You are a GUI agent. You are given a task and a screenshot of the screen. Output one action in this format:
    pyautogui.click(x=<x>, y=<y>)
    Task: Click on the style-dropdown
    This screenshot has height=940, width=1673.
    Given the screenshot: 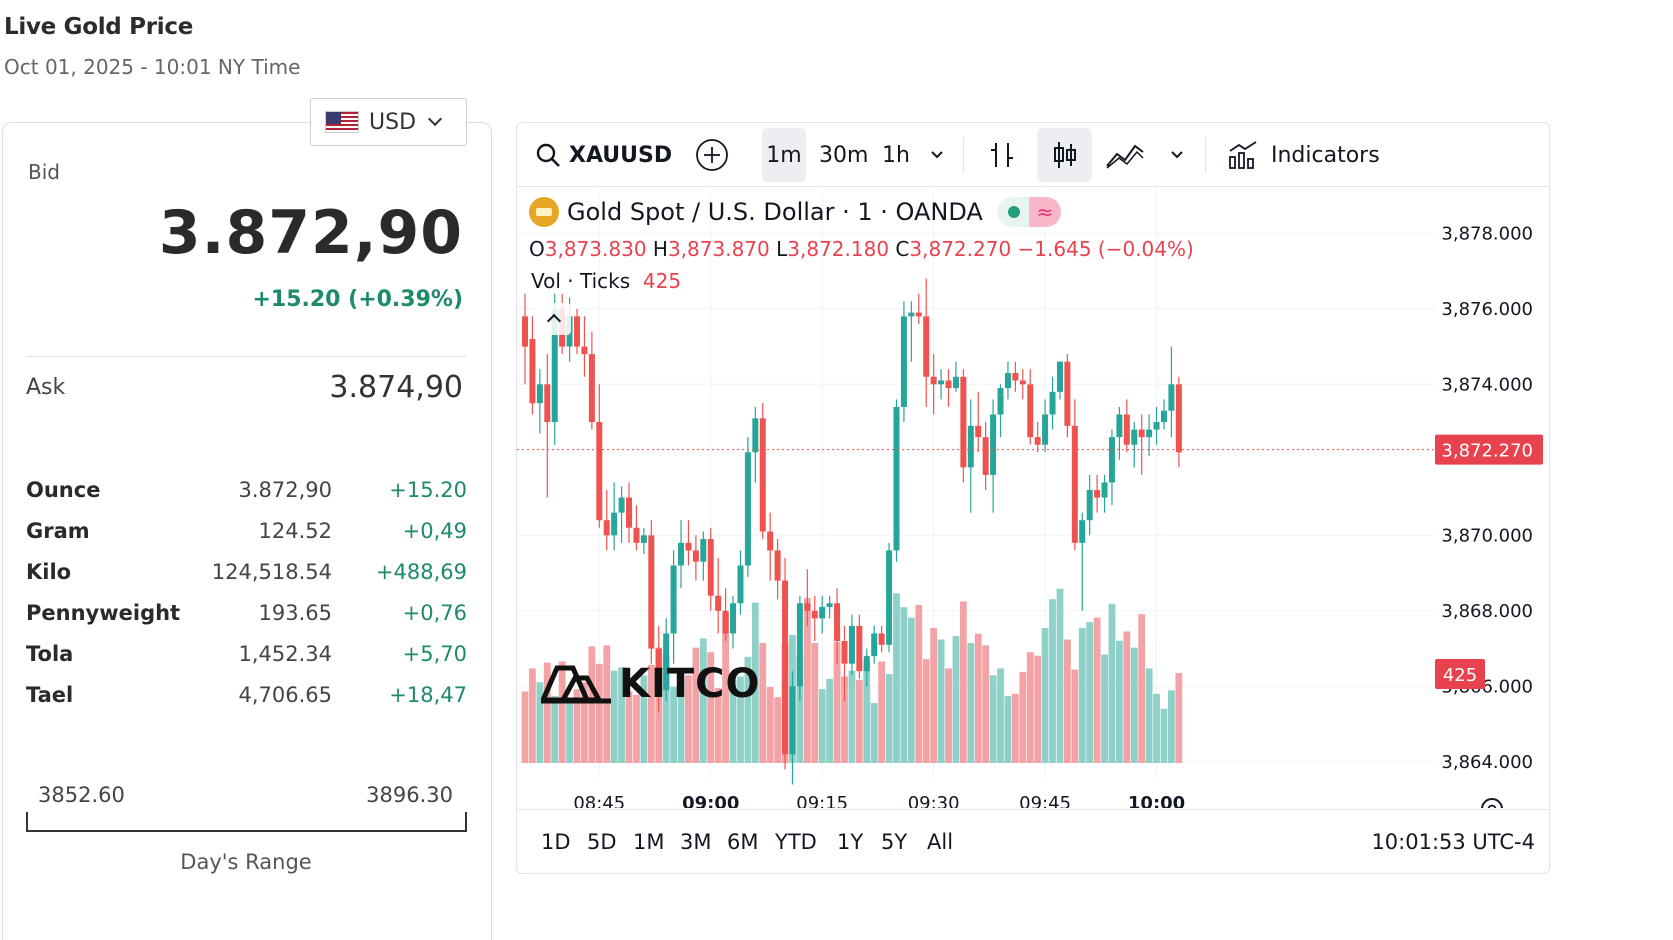 What is the action you would take?
    pyautogui.click(x=1177, y=155)
    